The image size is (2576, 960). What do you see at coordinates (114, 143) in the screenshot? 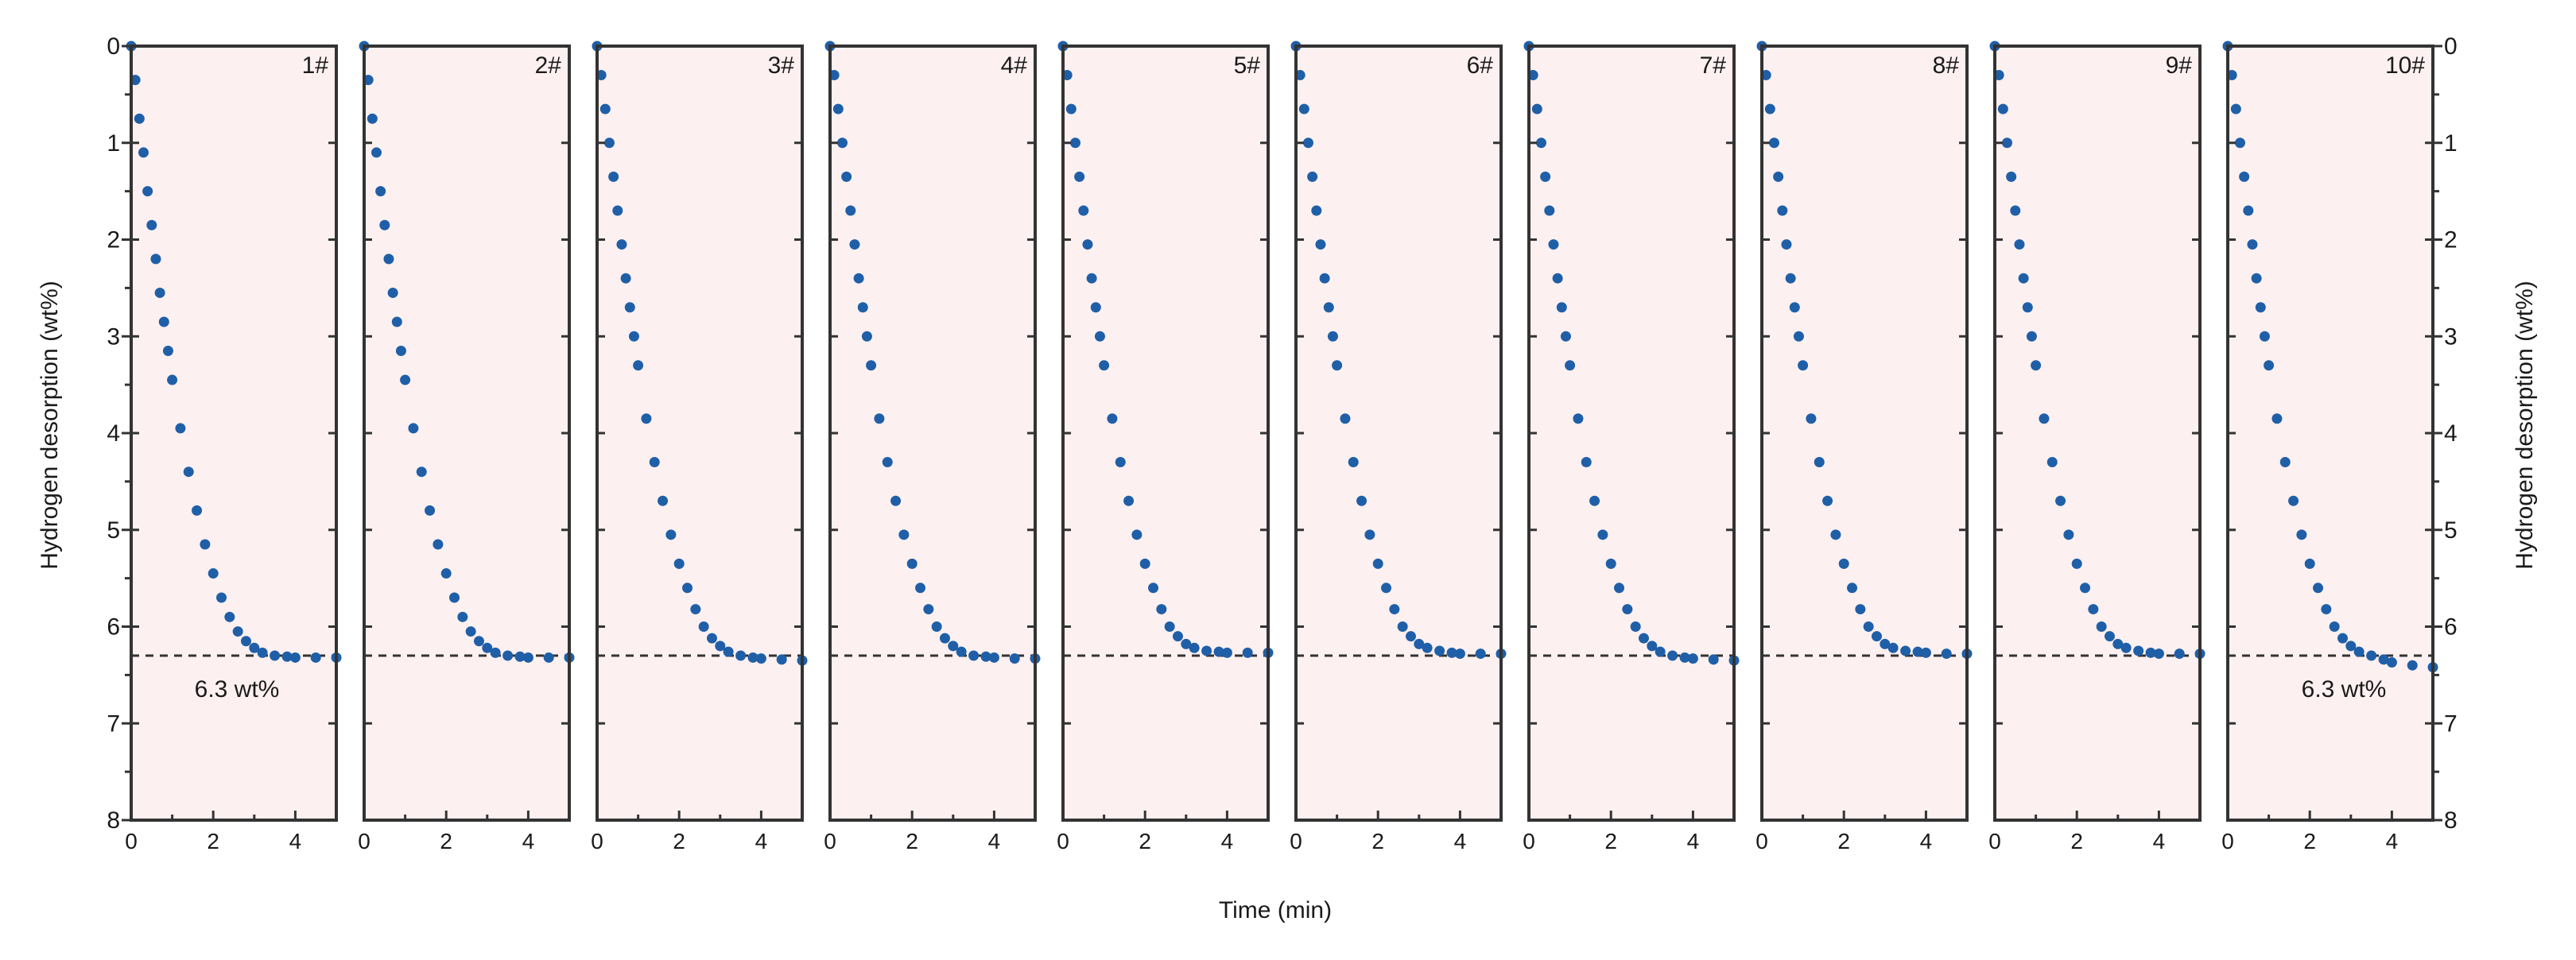
I see `y-tick-label-left: 1` at bounding box center [114, 143].